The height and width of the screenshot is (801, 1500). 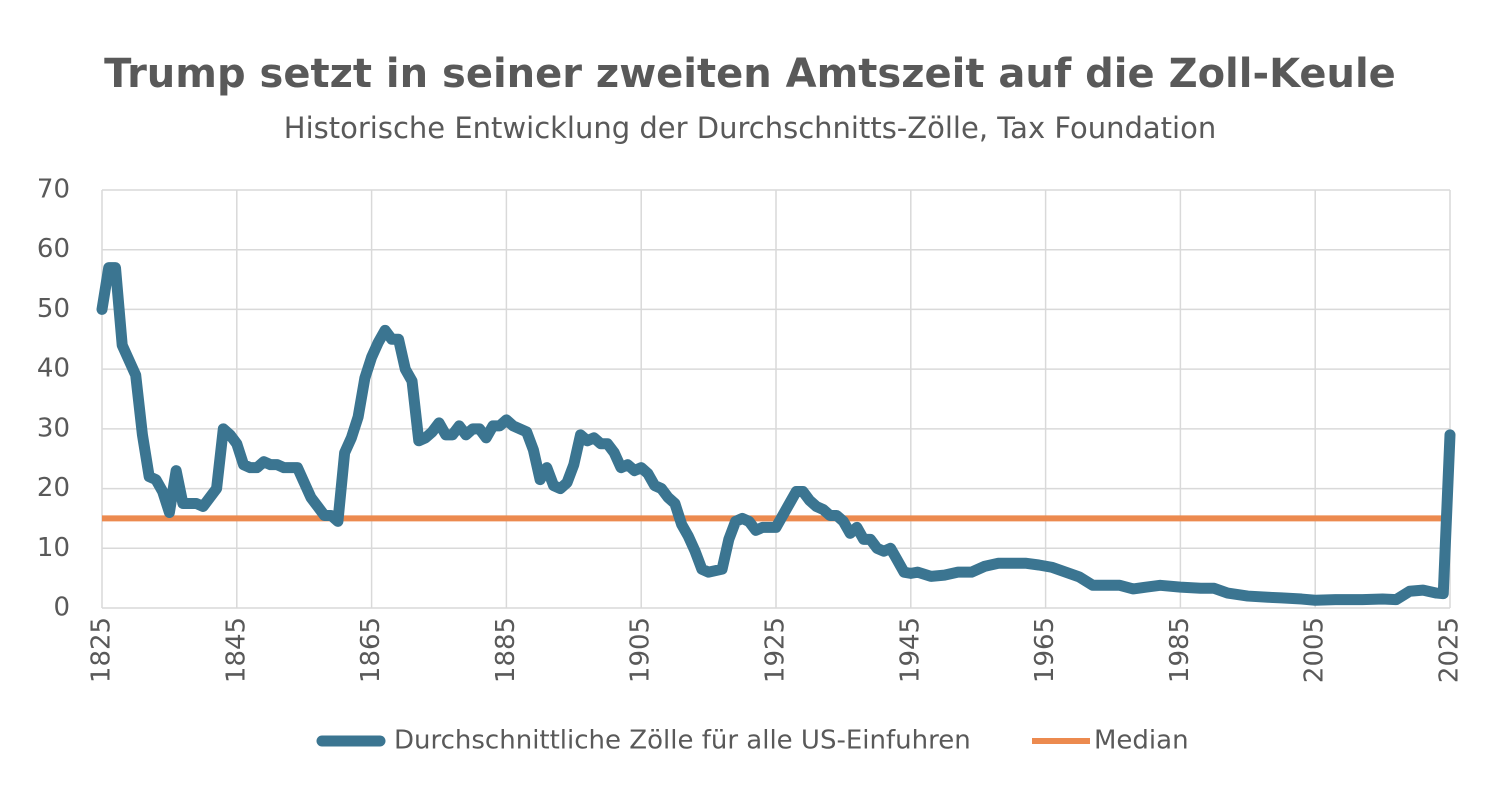 I want to click on x-tick-label: 1905, so click(x=641, y=650).